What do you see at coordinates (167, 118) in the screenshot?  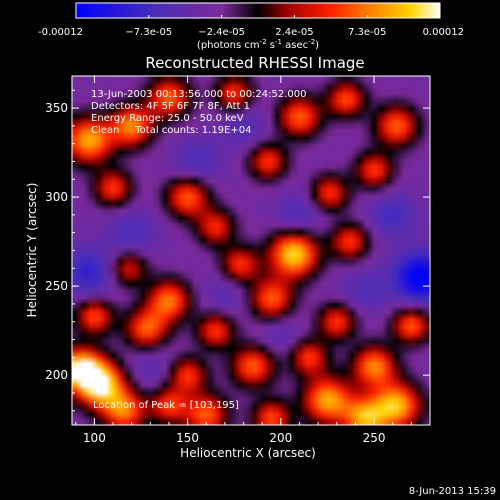 I see `energy-range-annotation: Energy Range: 25.0 - 50.0 keV` at bounding box center [167, 118].